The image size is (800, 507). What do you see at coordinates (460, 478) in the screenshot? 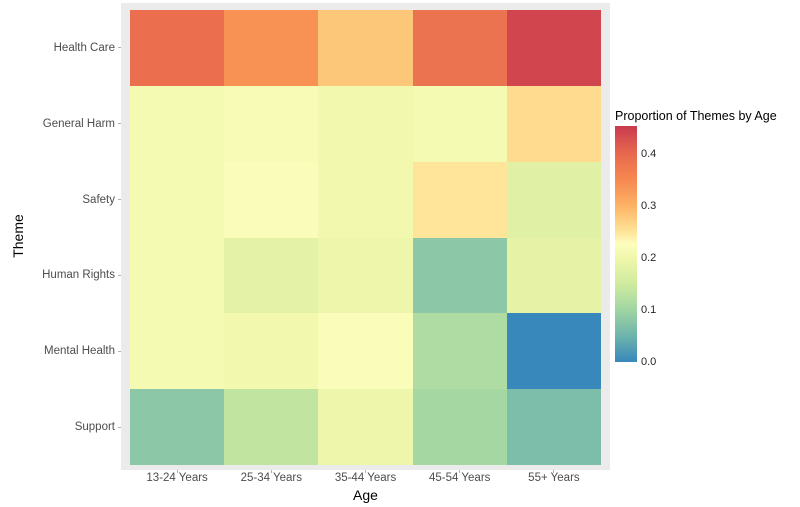
I see `x-tick-label: 45-54 Years` at bounding box center [460, 478].